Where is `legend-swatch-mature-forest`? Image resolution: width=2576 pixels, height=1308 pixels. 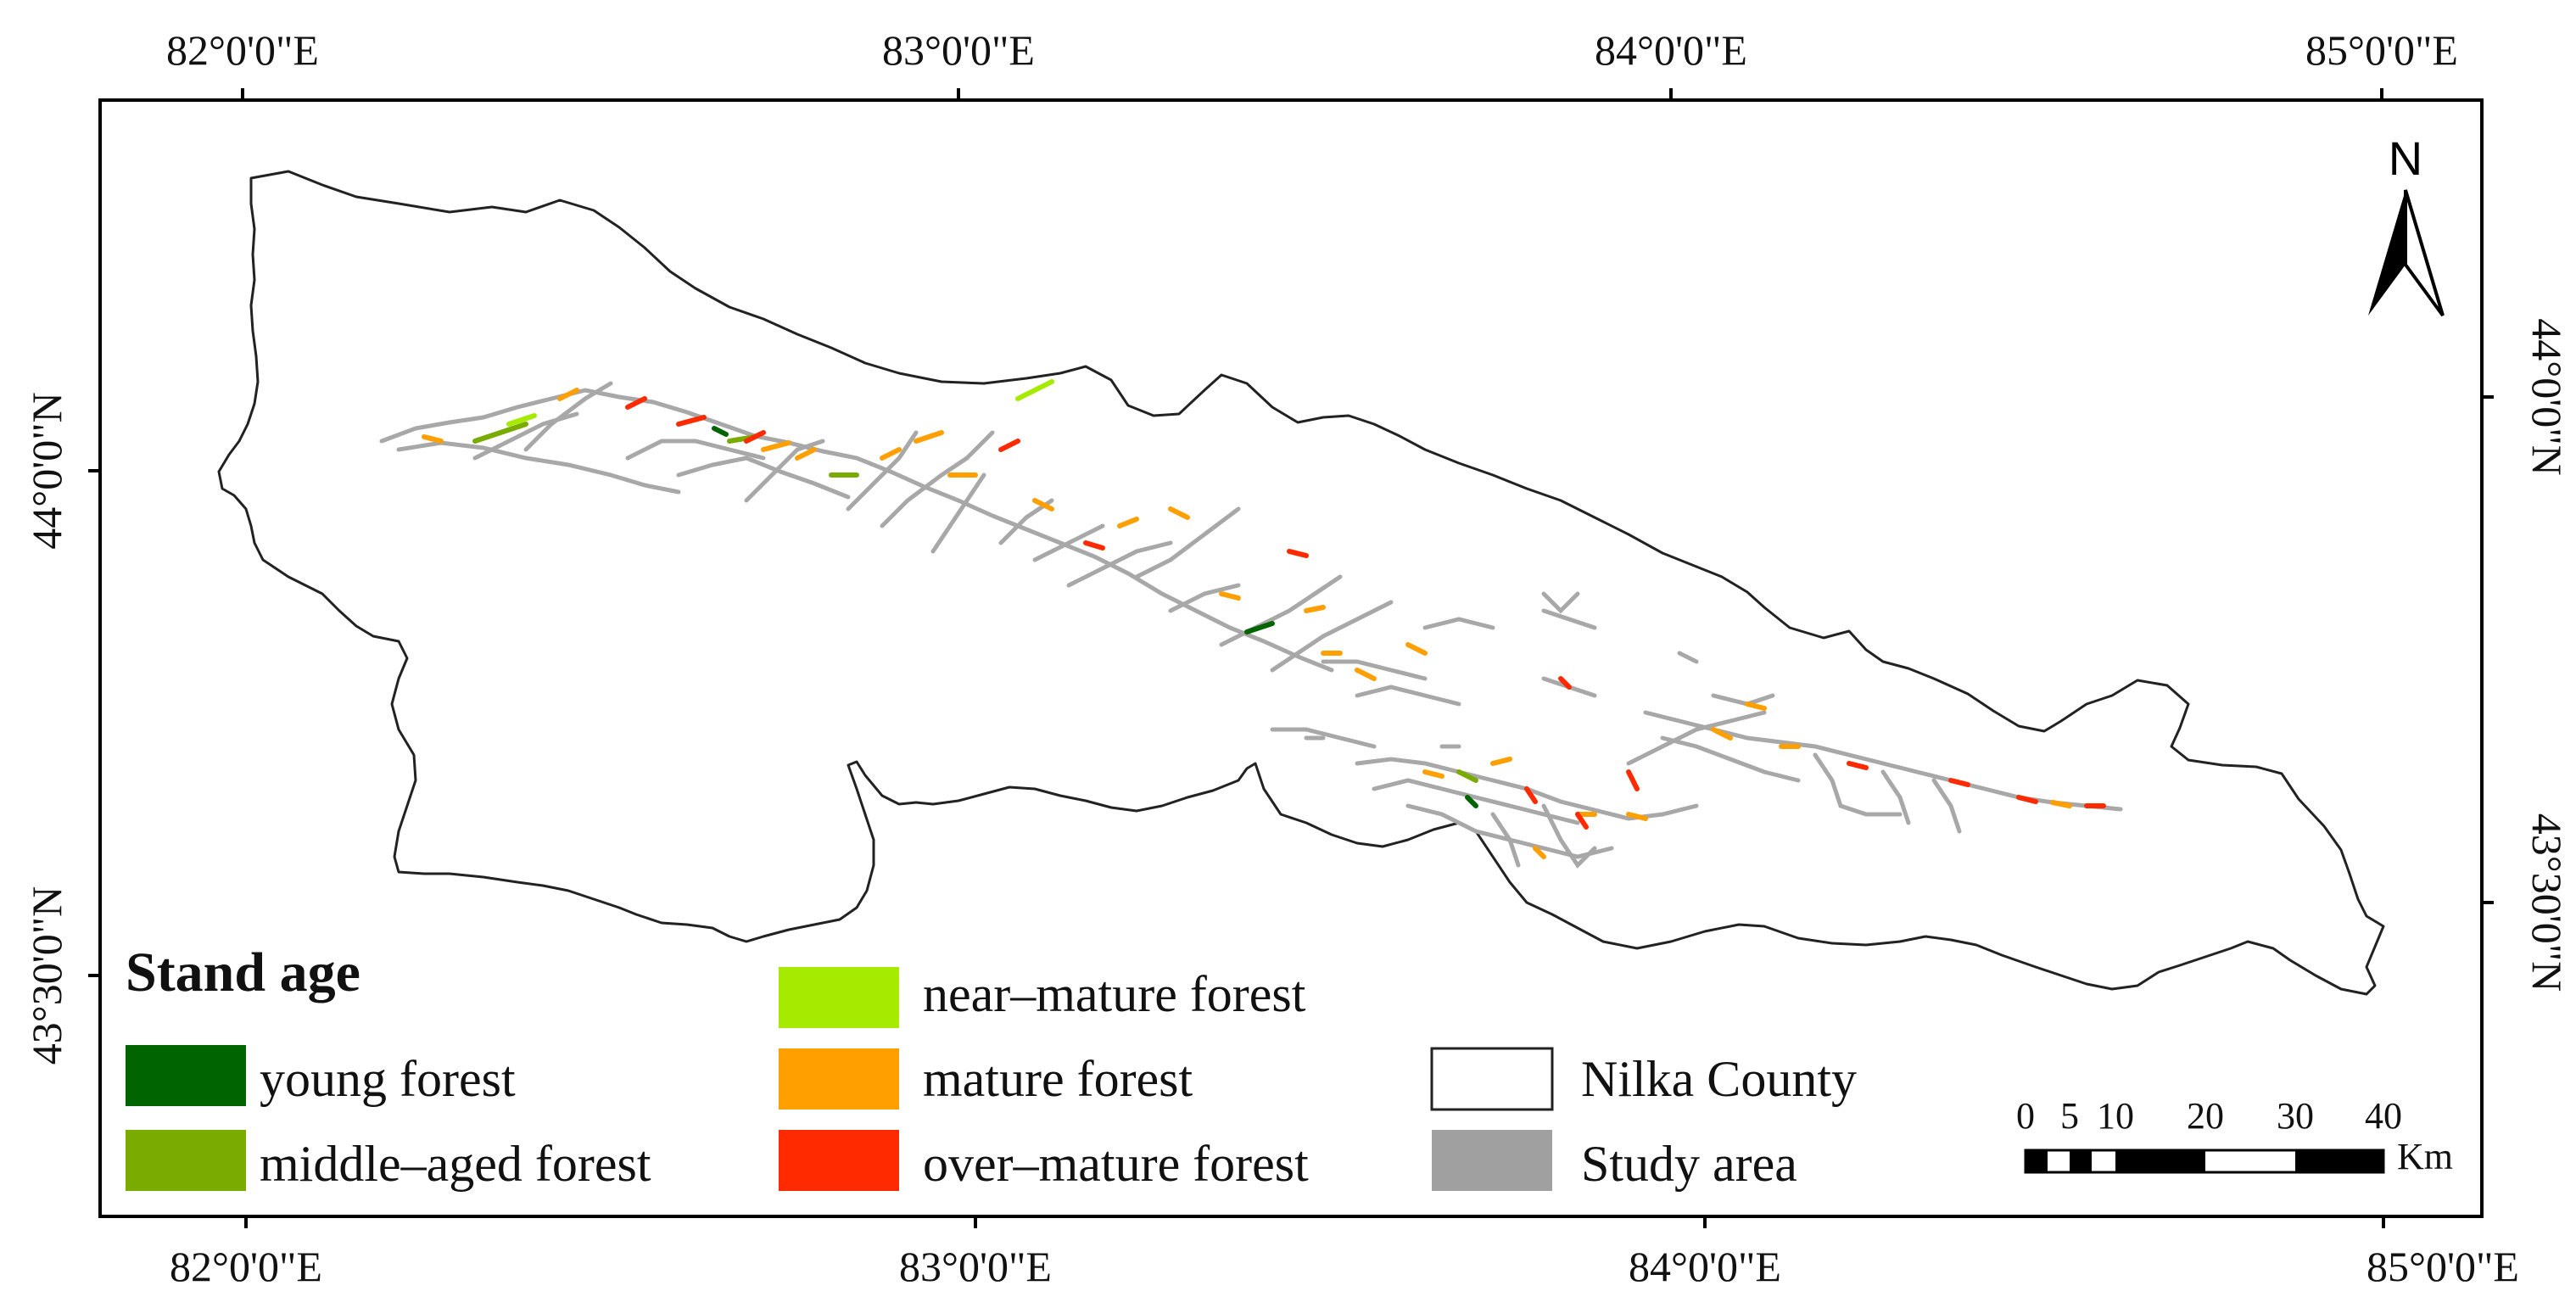 legend-swatch-mature-forest is located at coordinates (839, 1079).